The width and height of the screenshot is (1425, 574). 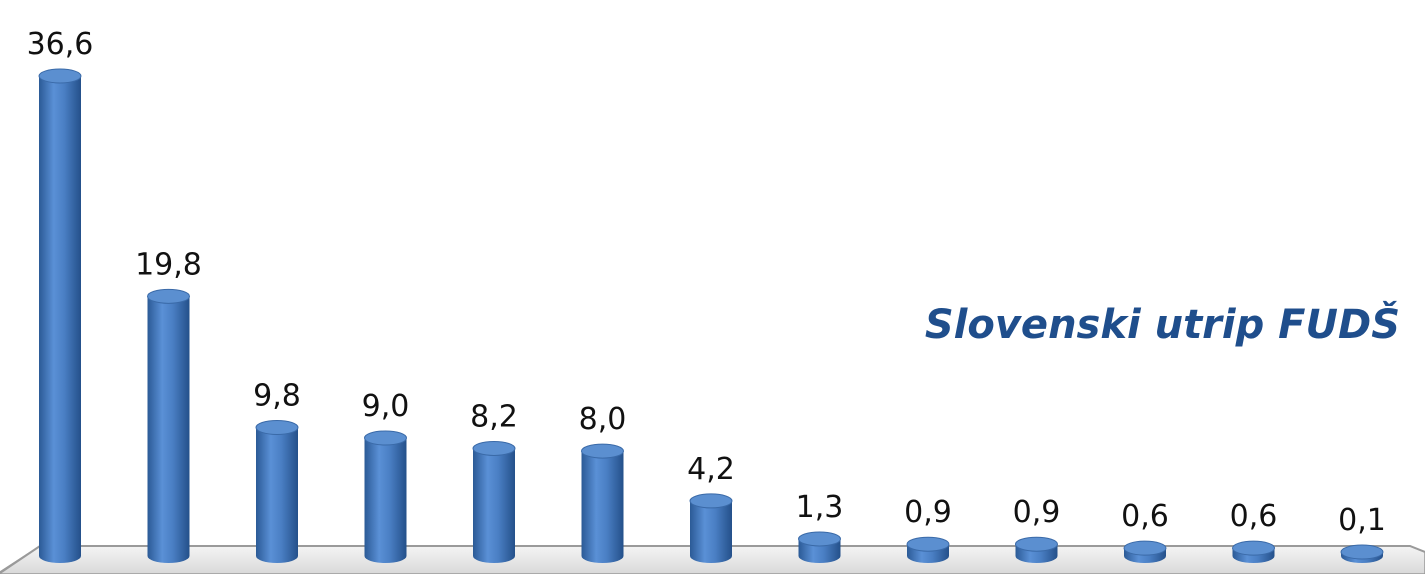 I want to click on data-label: 36,6, so click(x=60, y=44).